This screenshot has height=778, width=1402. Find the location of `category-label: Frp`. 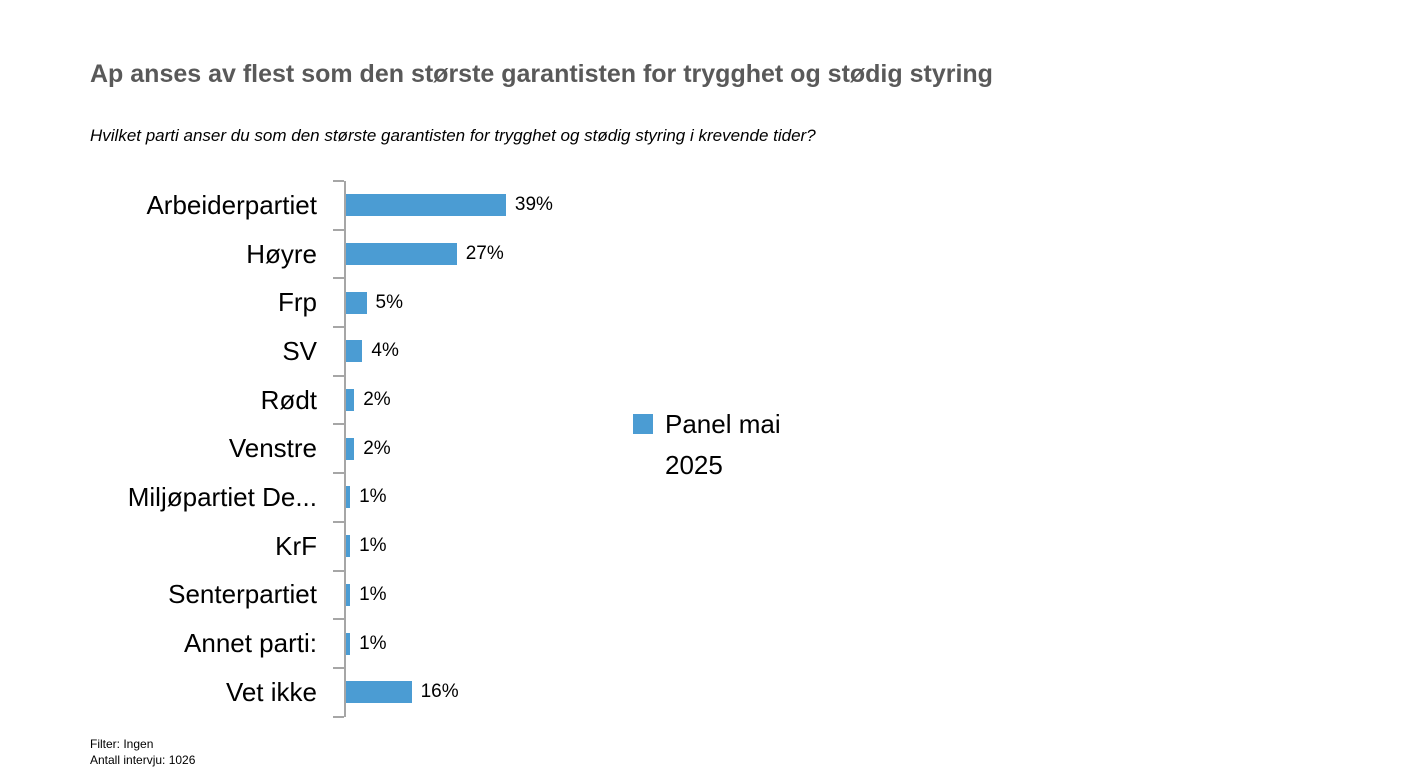

category-label: Frp is located at coordinates (297, 302).